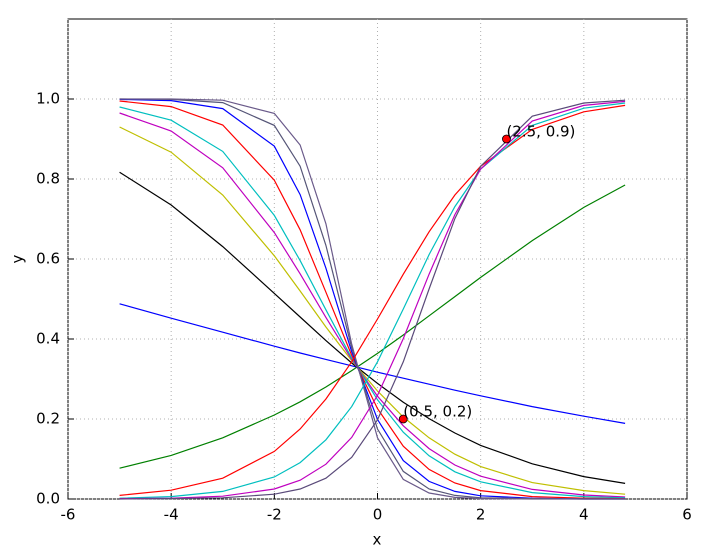 The image size is (702, 557). Describe the element at coordinates (378, 515) in the screenshot. I see `x-tick-label: 0` at that location.